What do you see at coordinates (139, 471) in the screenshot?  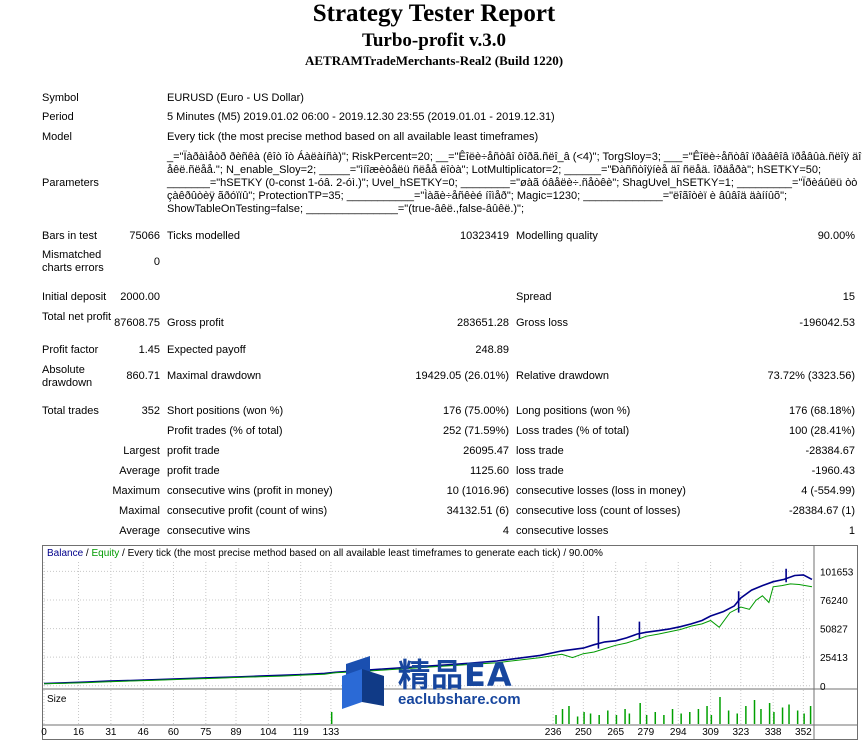 I see `average-label: Average` at bounding box center [139, 471].